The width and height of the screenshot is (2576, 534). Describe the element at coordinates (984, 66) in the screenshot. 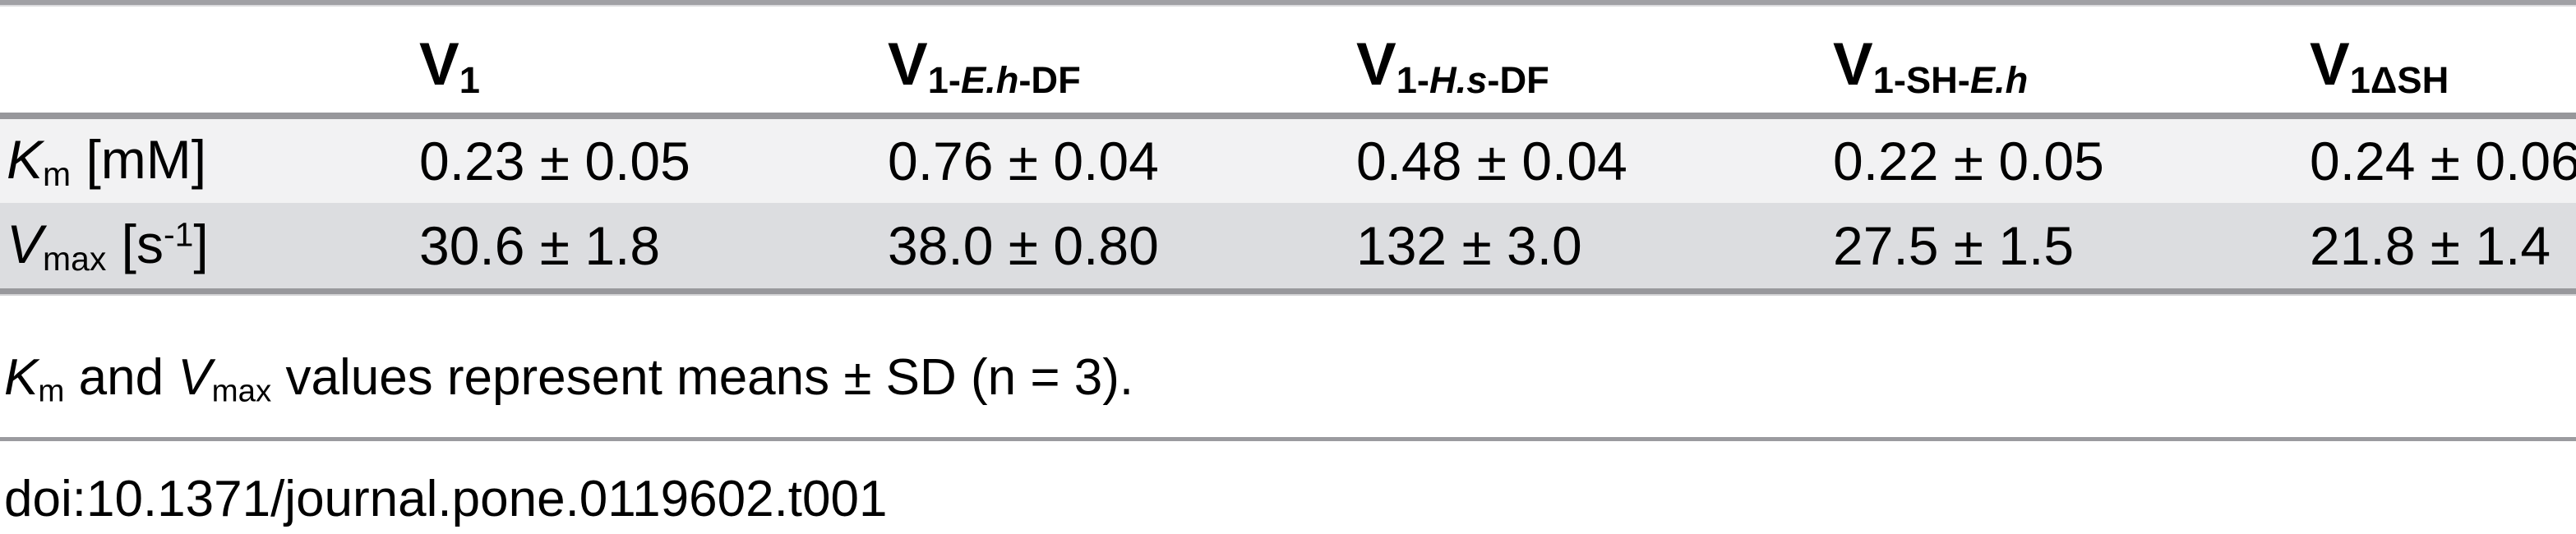

I see `column-header-v1-eh-df: V1-E.h-DF` at that location.